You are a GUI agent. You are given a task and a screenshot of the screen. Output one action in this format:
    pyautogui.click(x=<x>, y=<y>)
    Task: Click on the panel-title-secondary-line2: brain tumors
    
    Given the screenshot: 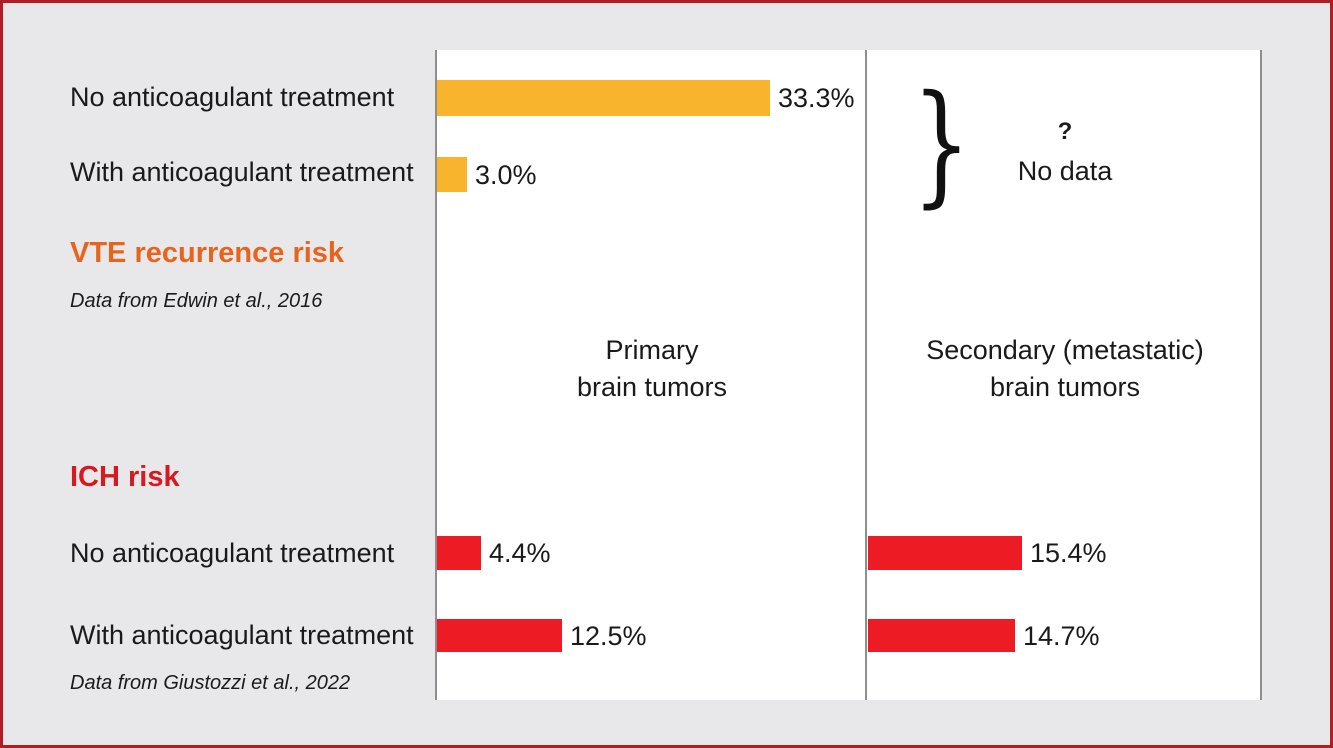 What is the action you would take?
    pyautogui.click(x=1065, y=387)
    